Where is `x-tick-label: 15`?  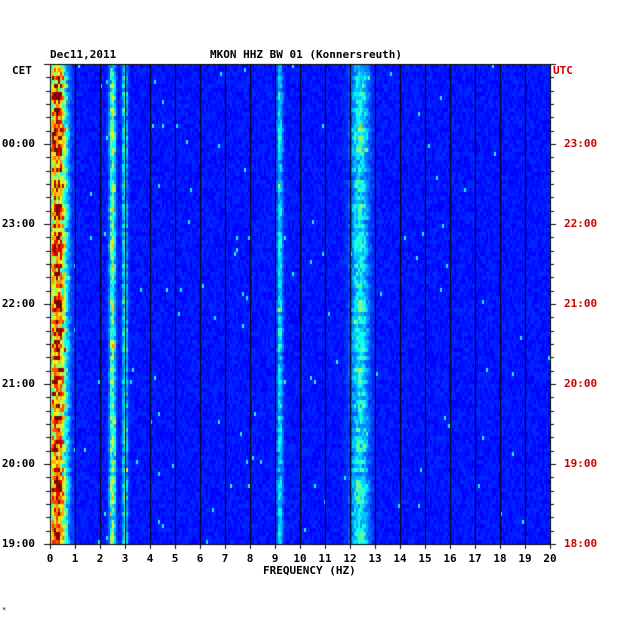 x-tick-label: 15 is located at coordinates (425, 558).